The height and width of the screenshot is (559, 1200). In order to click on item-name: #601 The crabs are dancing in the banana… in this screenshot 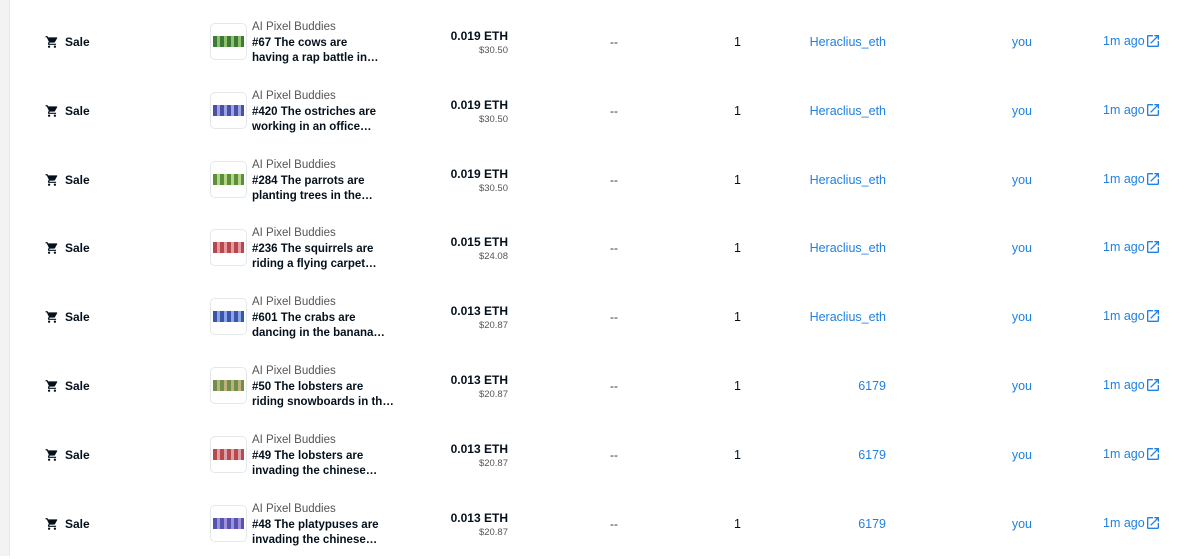, I will do `click(318, 326)`.